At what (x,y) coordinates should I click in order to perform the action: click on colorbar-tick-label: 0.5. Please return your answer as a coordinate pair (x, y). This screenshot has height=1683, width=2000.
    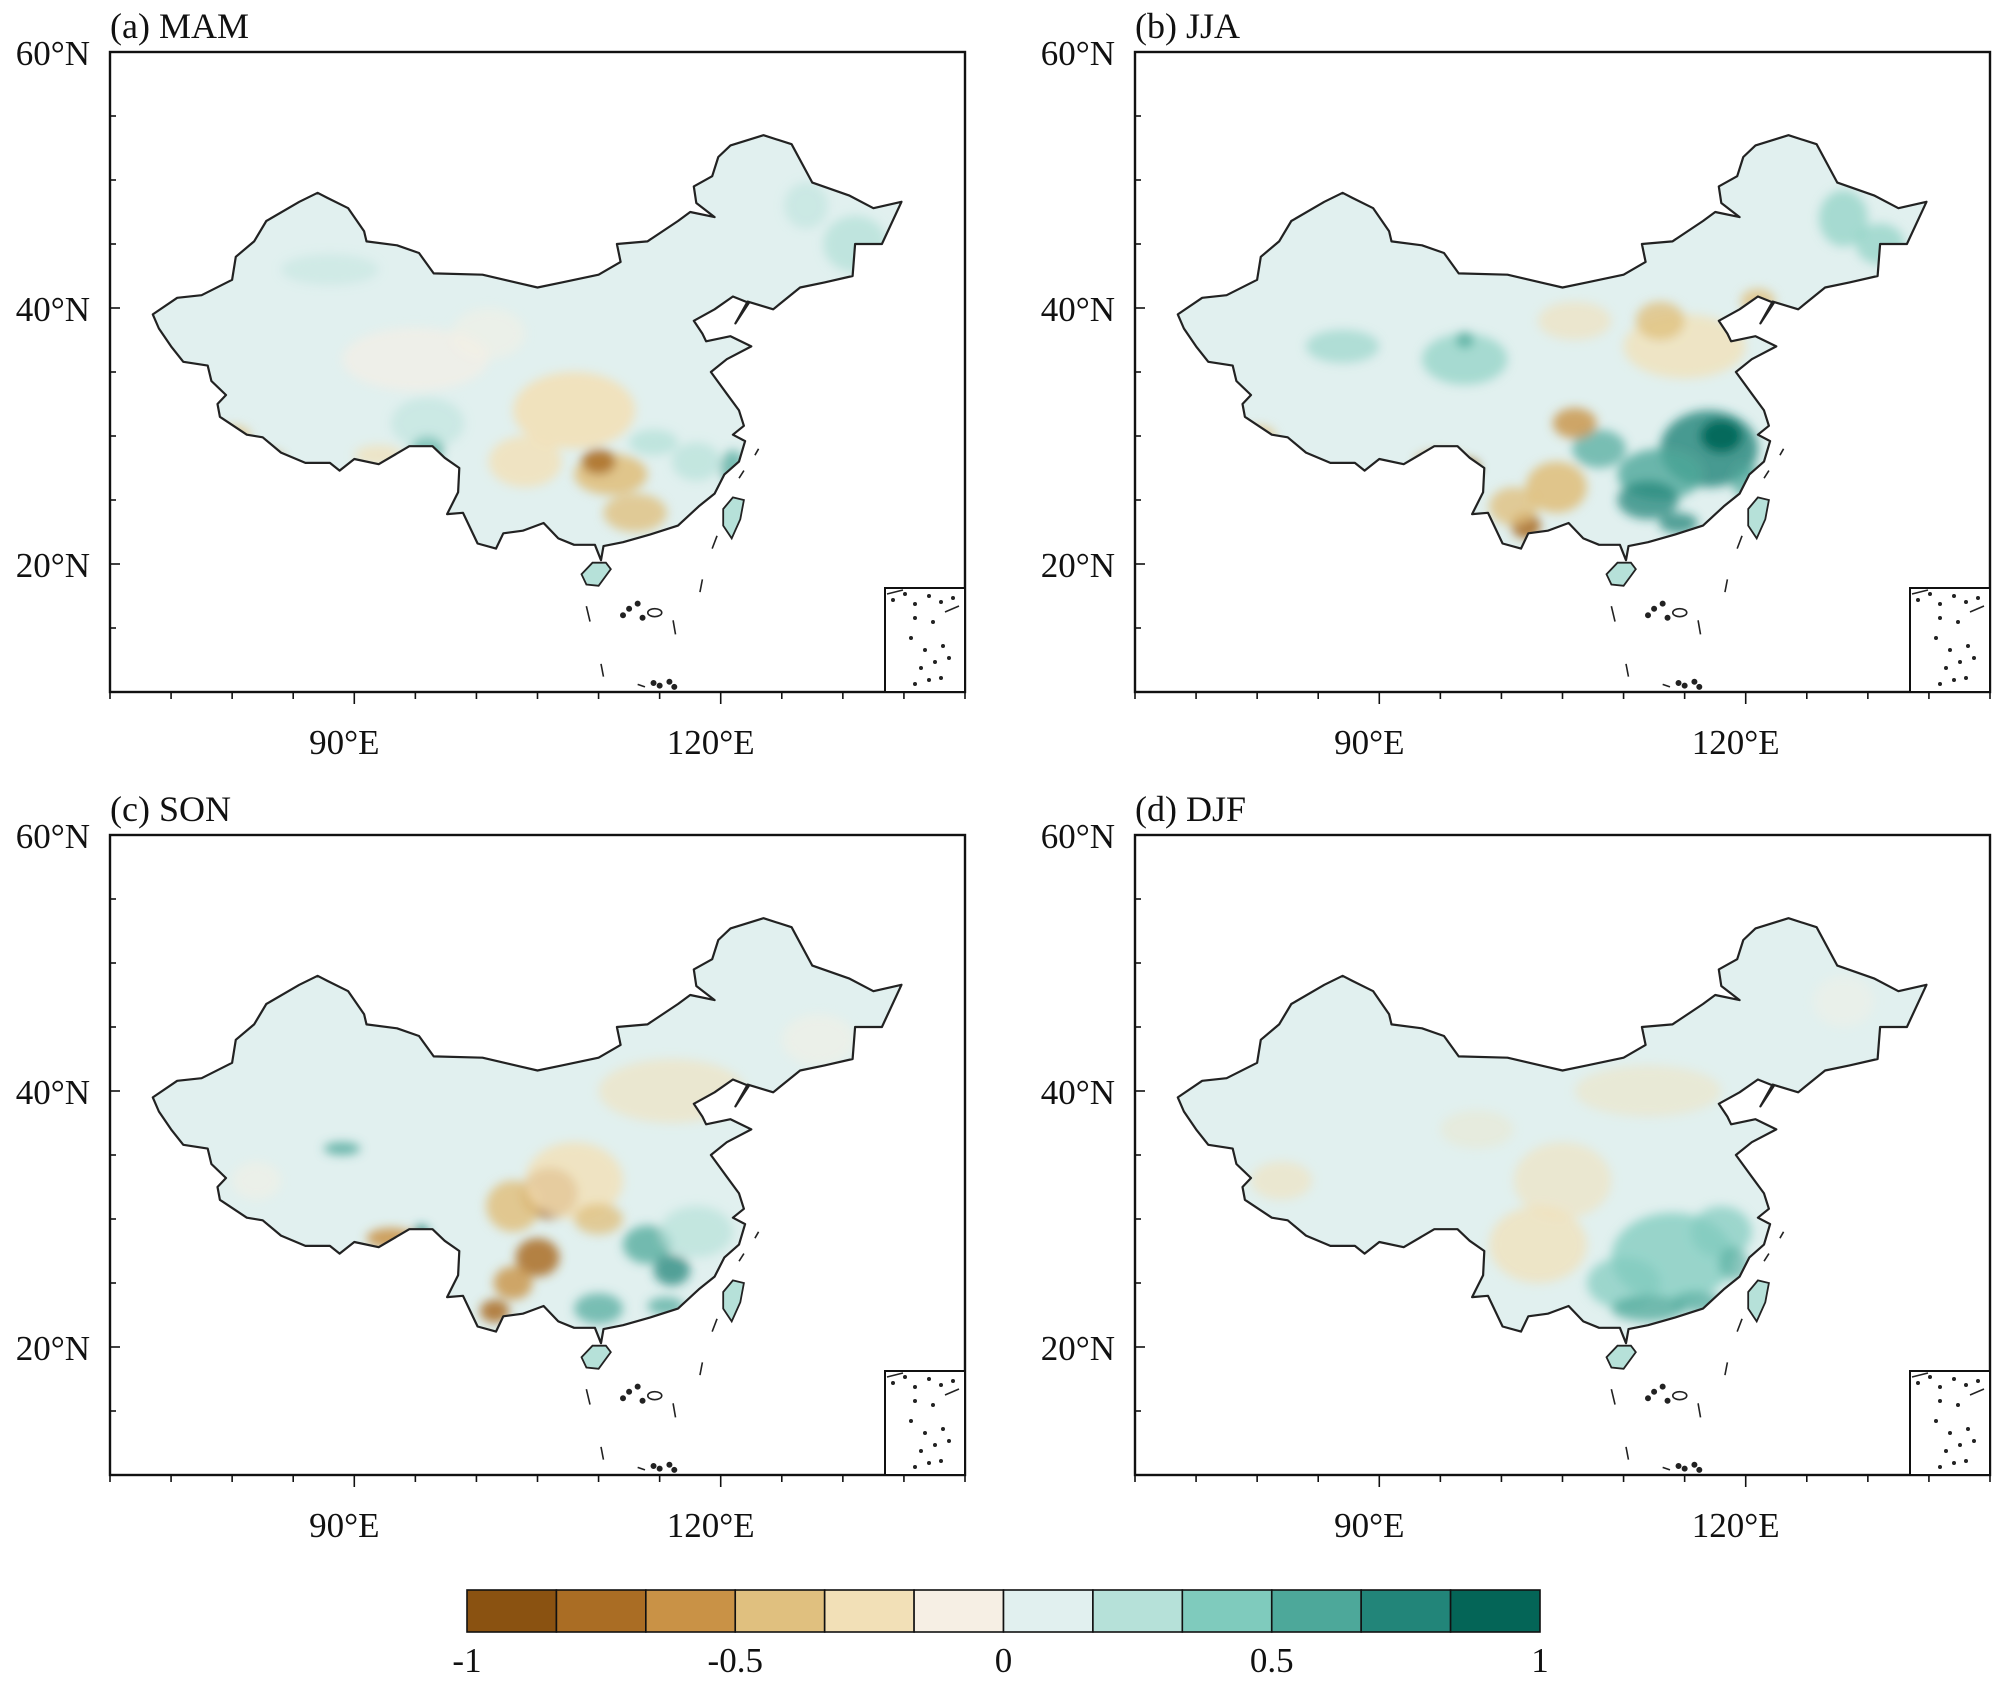
    Looking at the image, I should click on (1272, 1660).